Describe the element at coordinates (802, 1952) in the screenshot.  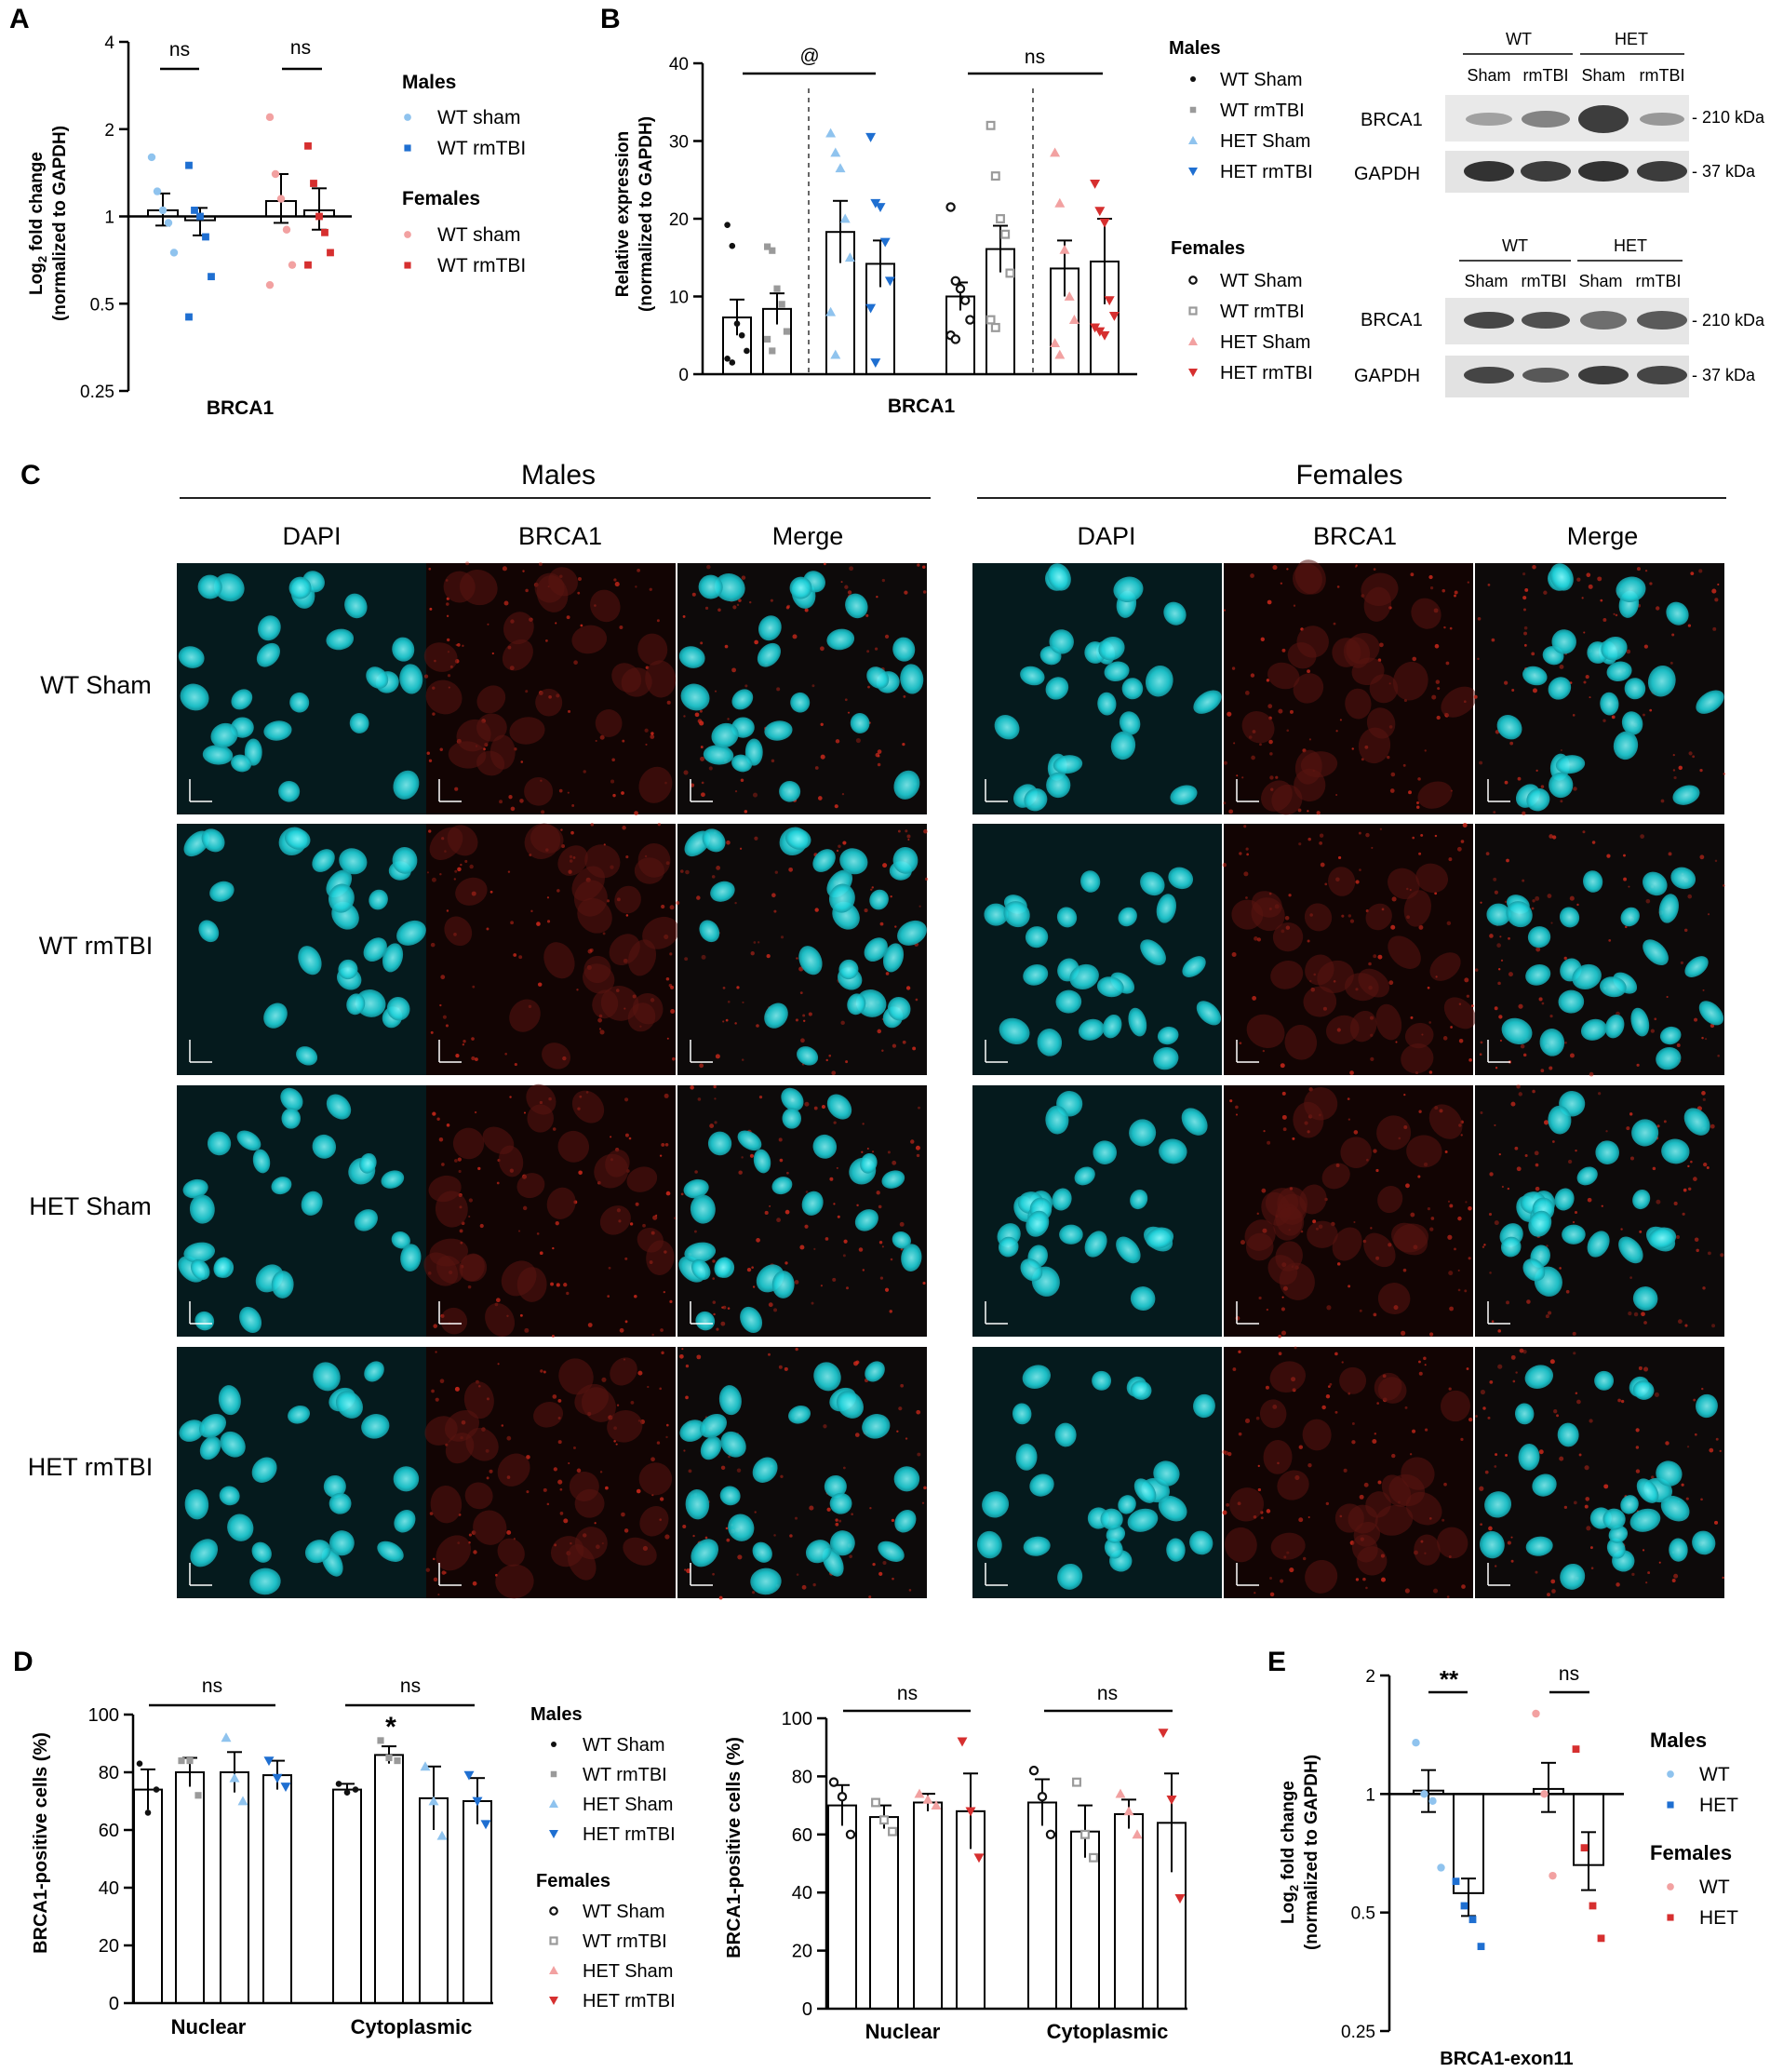
I see `panel-d-female-ytick-label-1: 20` at that location.